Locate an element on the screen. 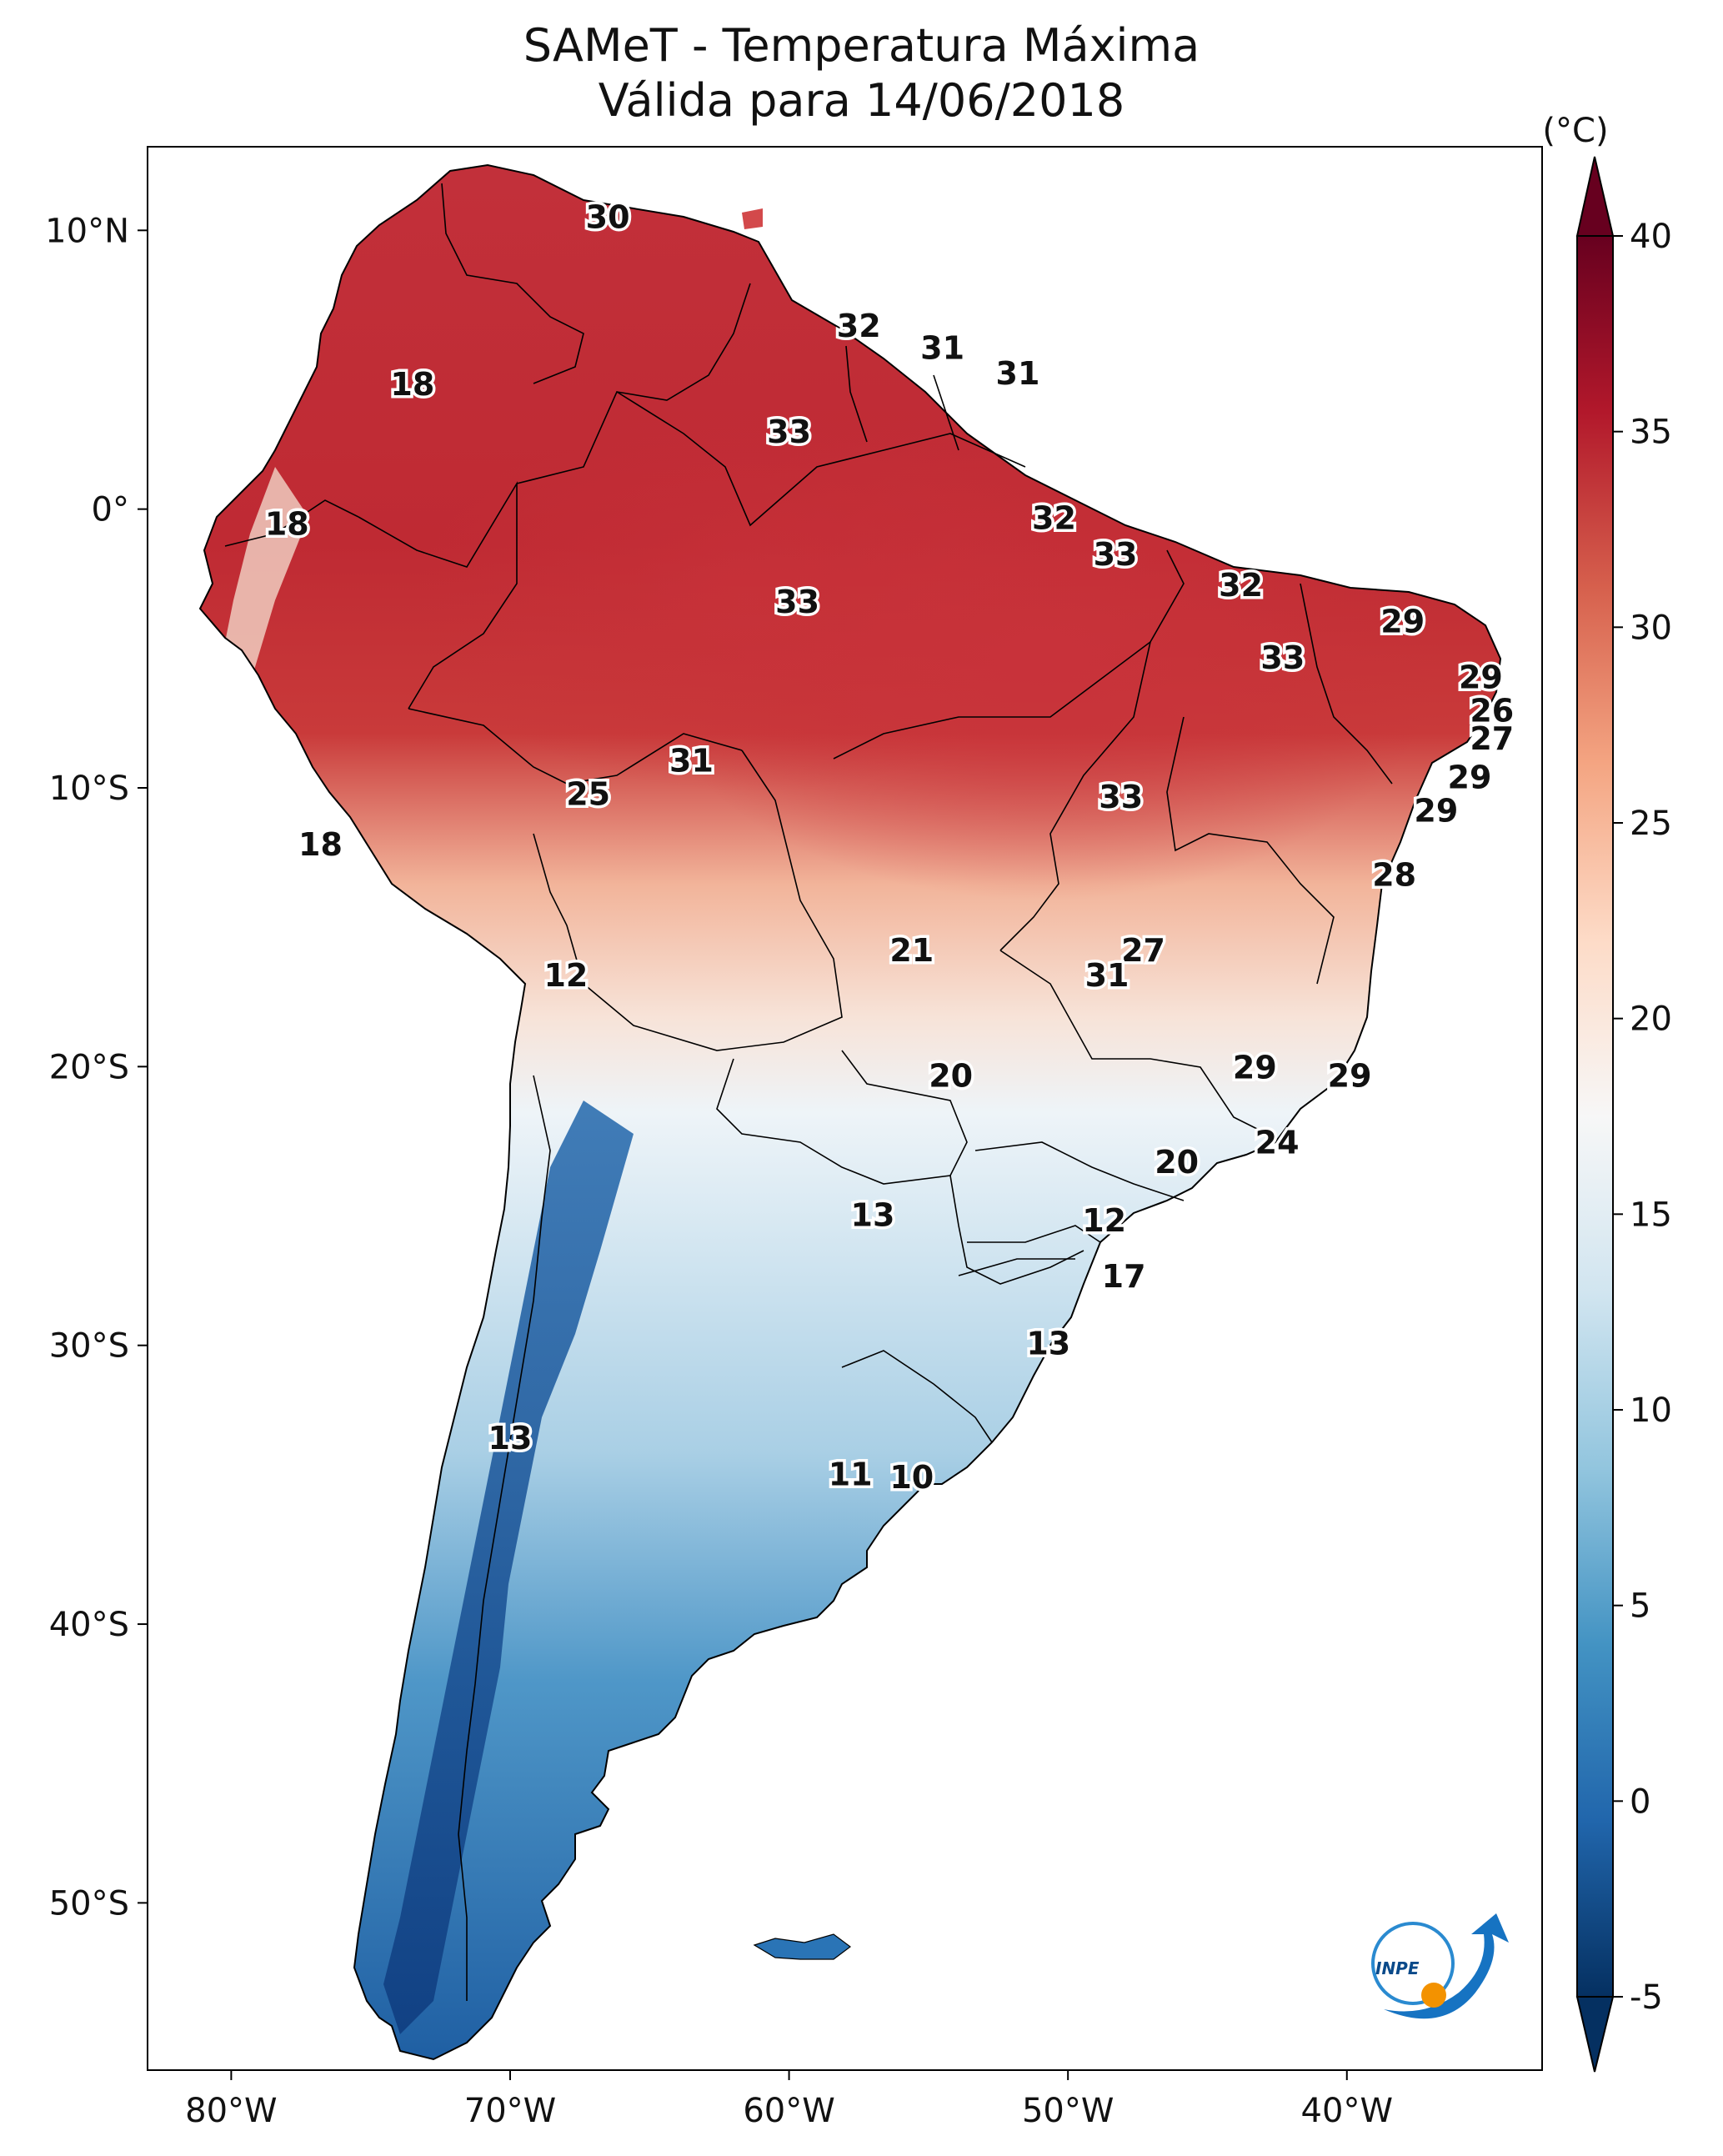 This screenshot has width=1723, height=2156. map-title-line2: Válida para 14/06/2018 is located at coordinates (861, 100).